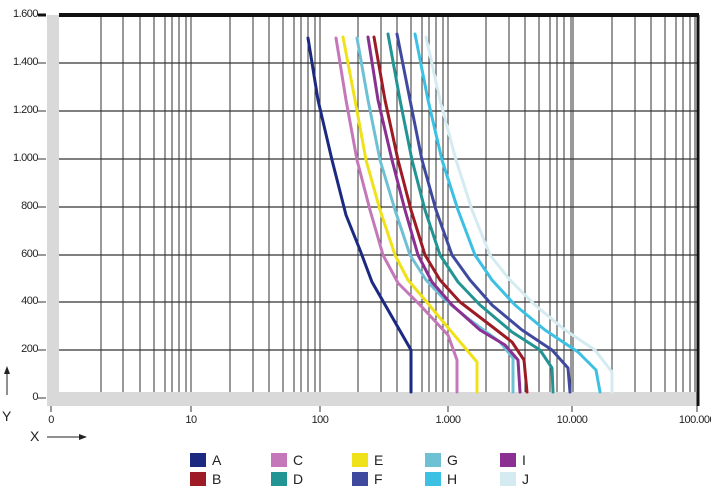  I want to click on x-axis-arrowhead-icon, so click(83, 437).